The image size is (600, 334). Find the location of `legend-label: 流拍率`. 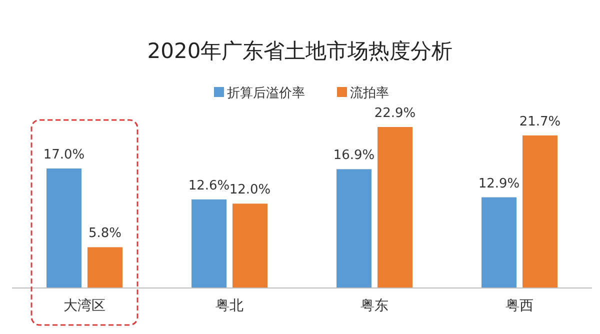

legend-label: 流拍率 is located at coordinates (369, 93).